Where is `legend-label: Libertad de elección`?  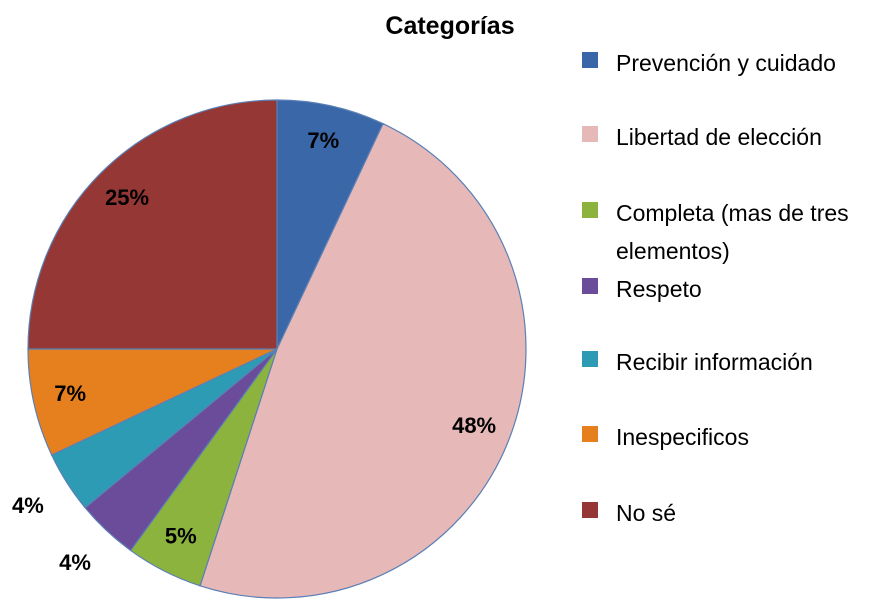
legend-label: Libertad de elección is located at coordinates (719, 137).